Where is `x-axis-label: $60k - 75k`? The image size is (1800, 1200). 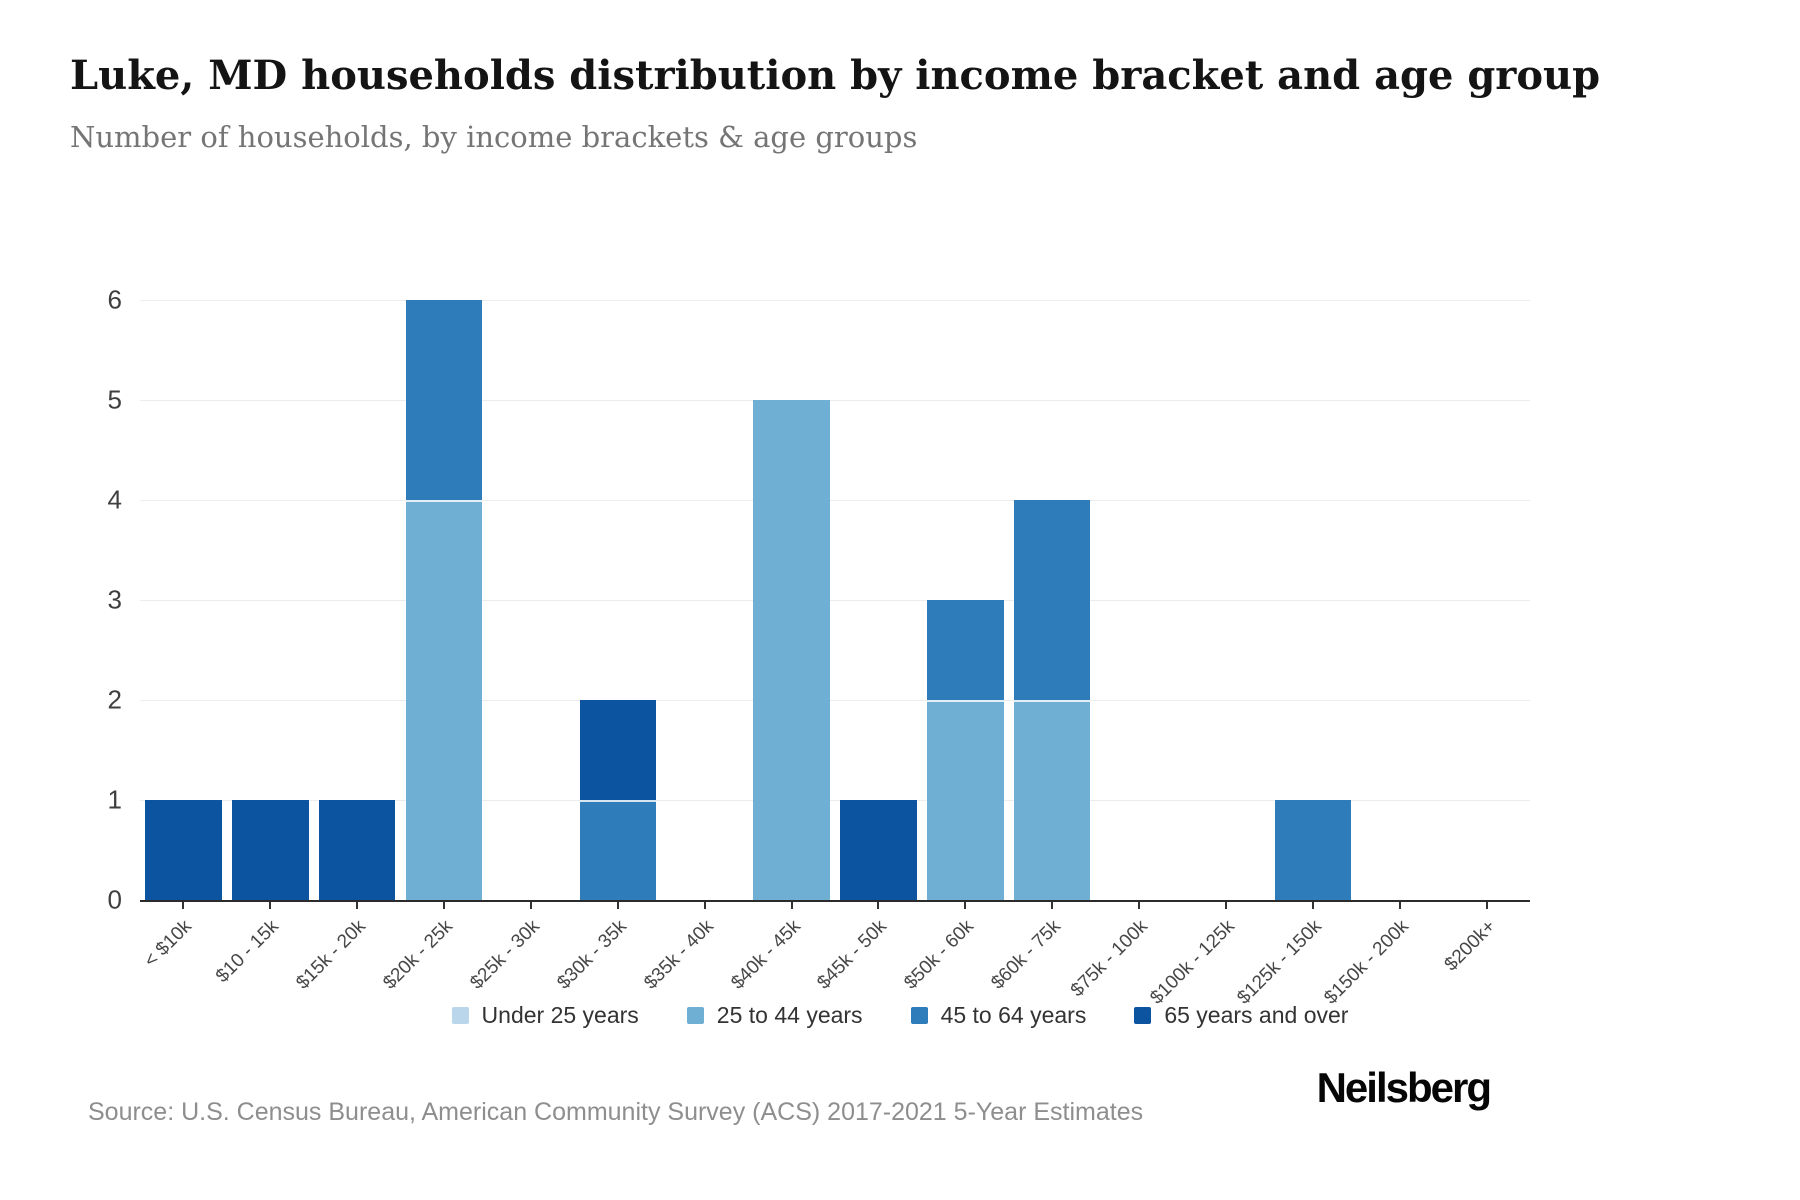 x-axis-label: $60k - 75k is located at coordinates (1026, 955).